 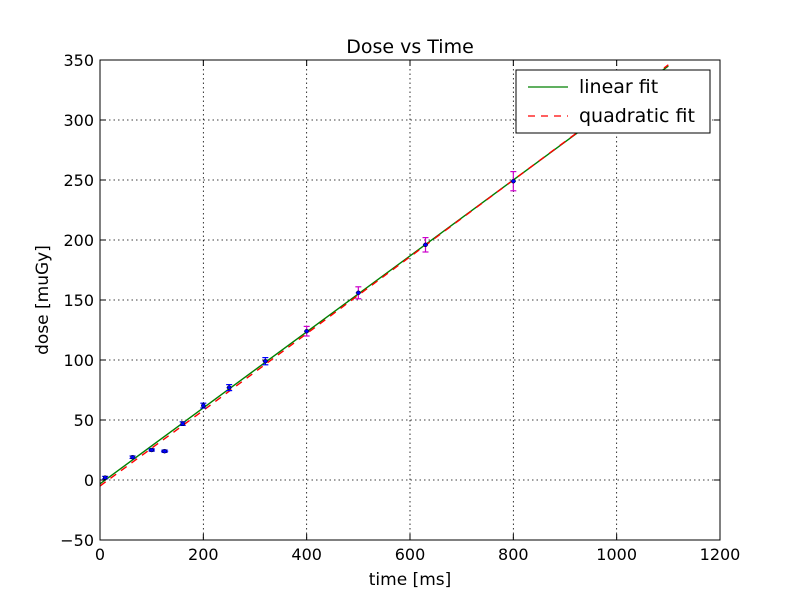 What do you see at coordinates (720, 554) in the screenshot?
I see `x-tick-label: 1200` at bounding box center [720, 554].